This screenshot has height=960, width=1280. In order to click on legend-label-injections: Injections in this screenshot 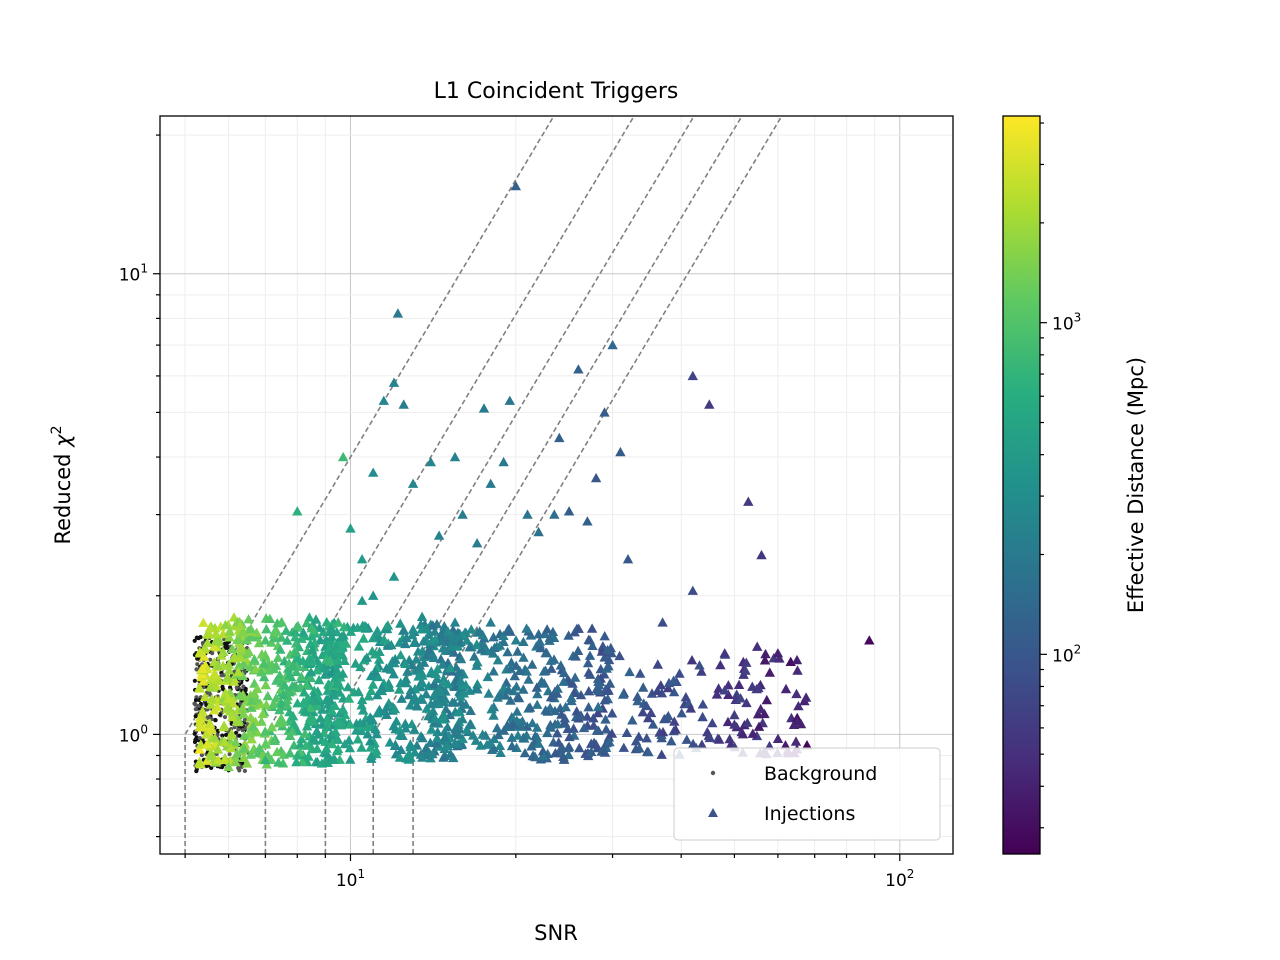, I will do `click(809, 814)`.